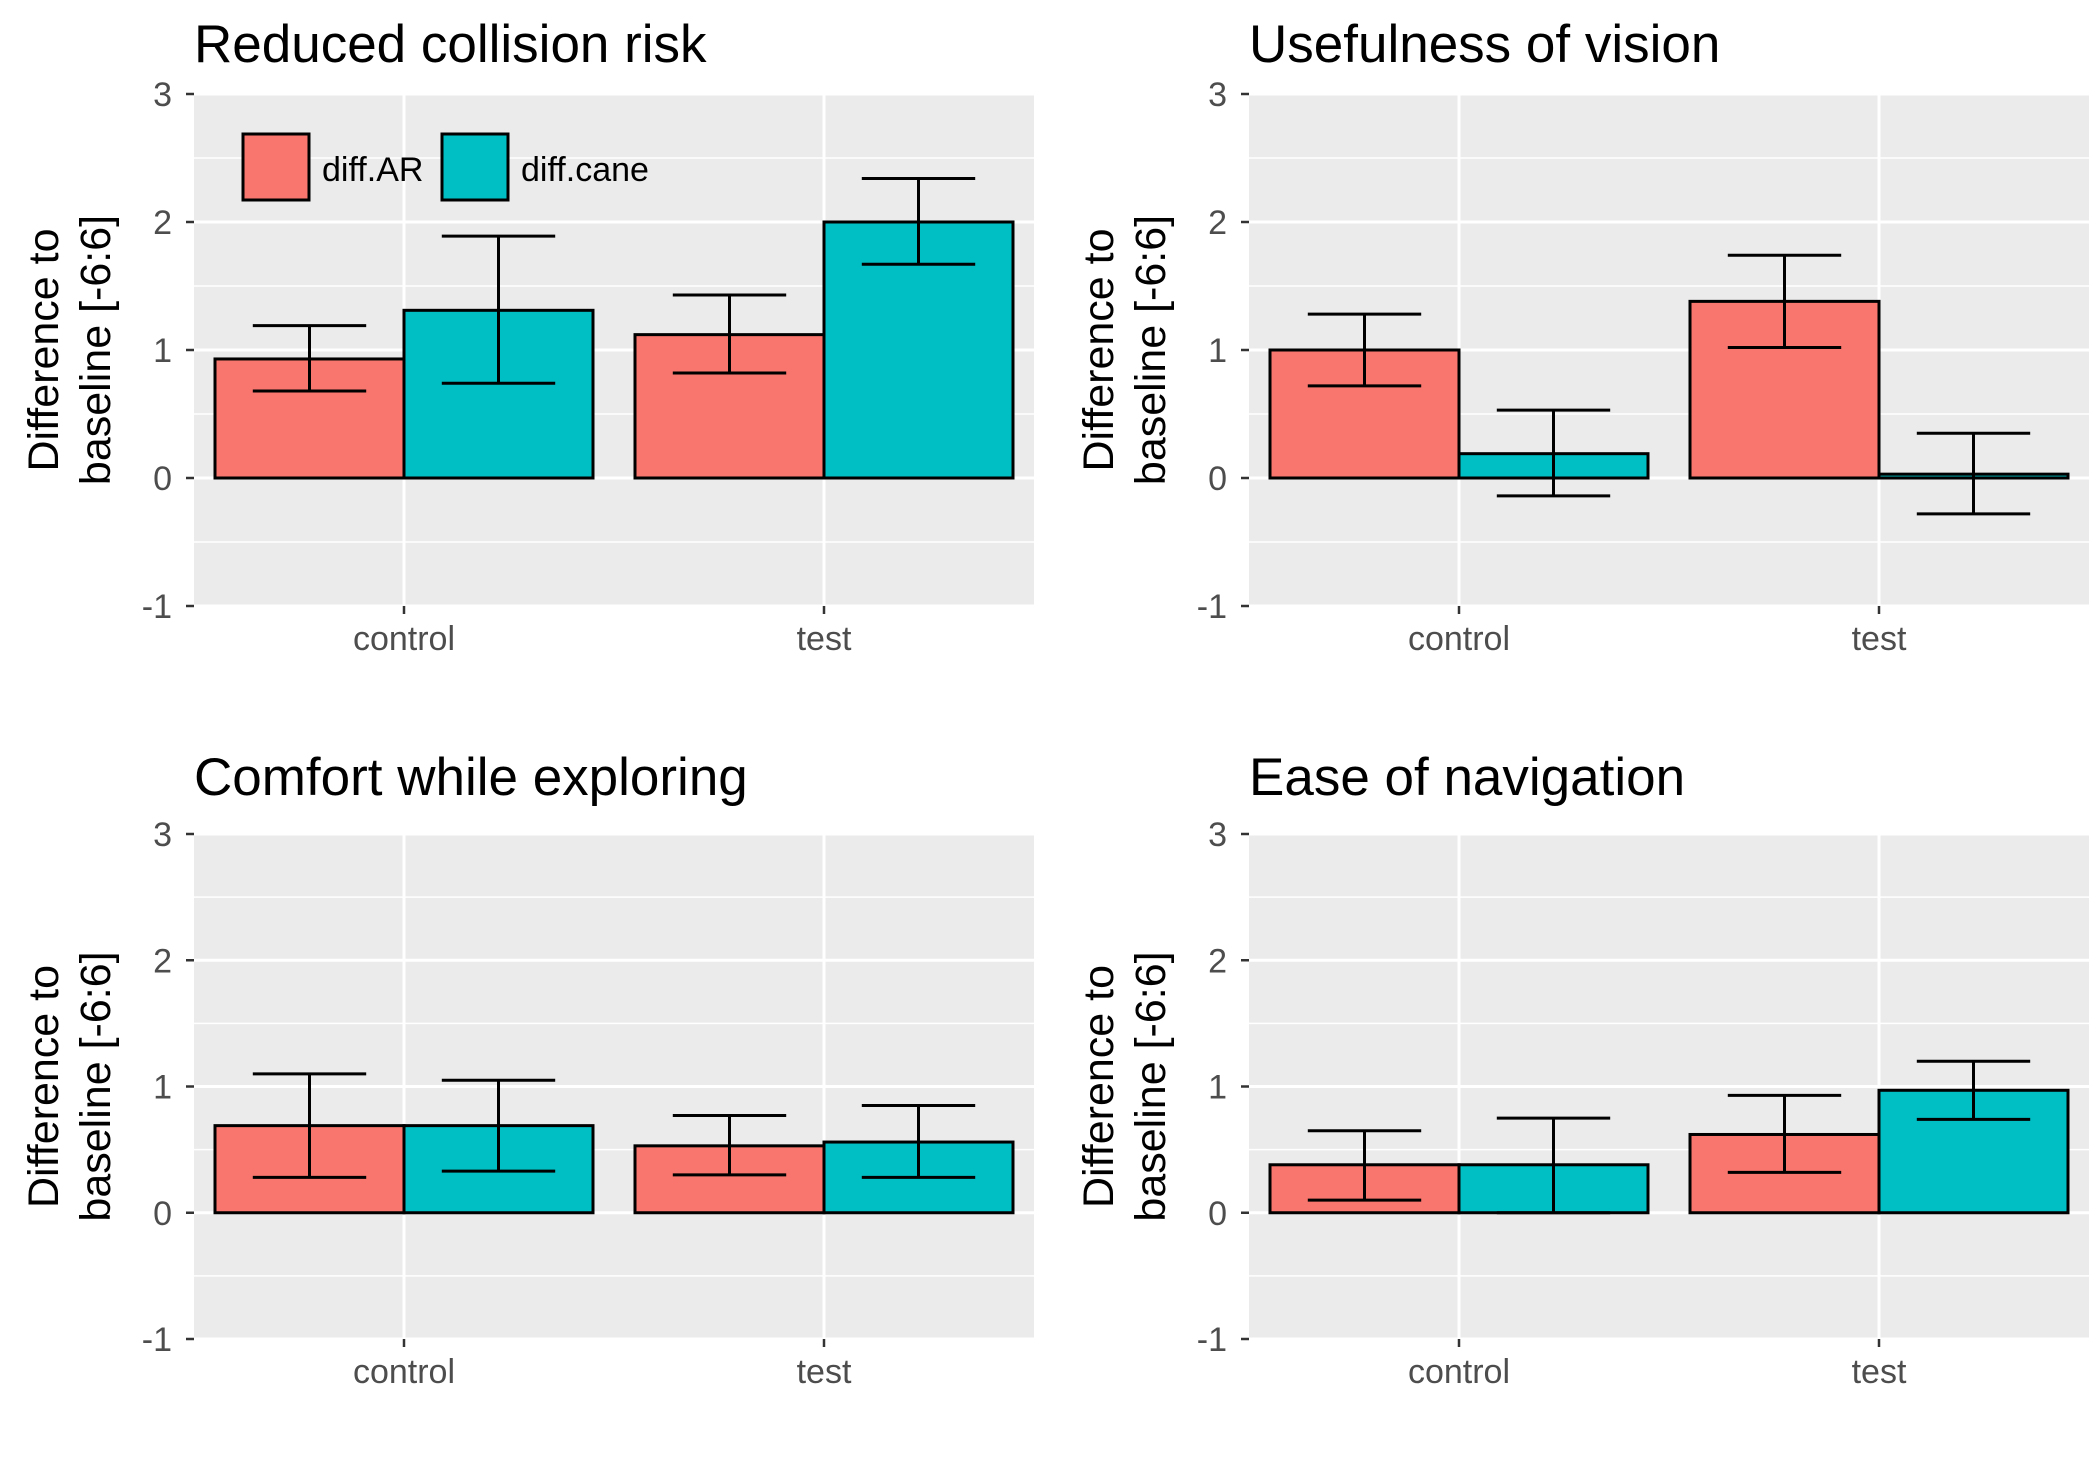 This screenshot has height=1459, width=2100. What do you see at coordinates (1467, 777) in the screenshot?
I see `chart-title: Ease of navigation` at bounding box center [1467, 777].